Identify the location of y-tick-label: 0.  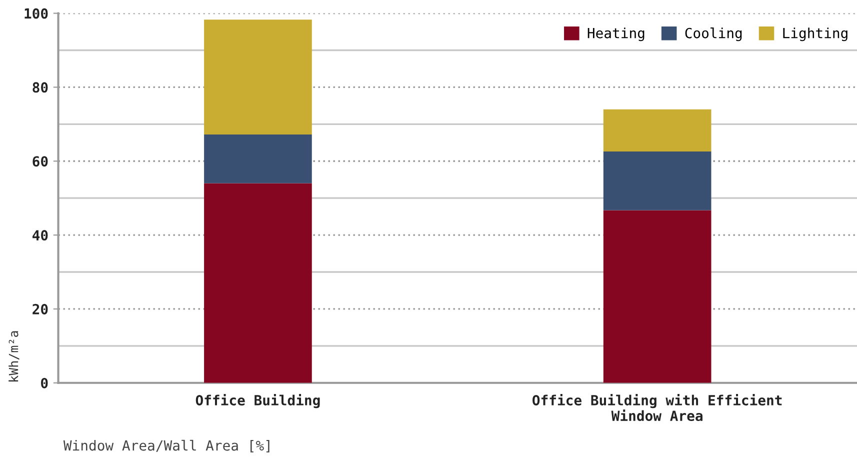
(44, 383).